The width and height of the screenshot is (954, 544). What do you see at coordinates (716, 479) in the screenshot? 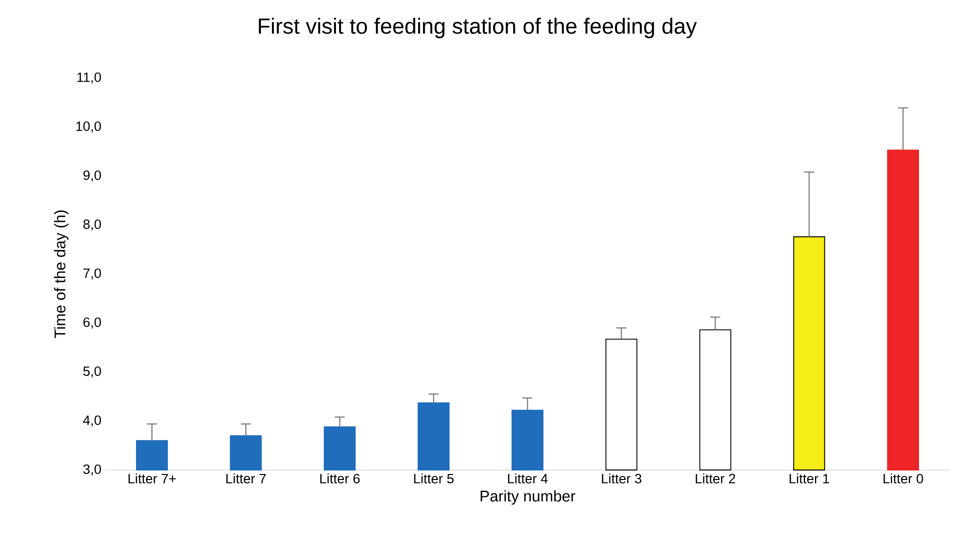
I see `x-tick-label: Litter 2` at bounding box center [716, 479].